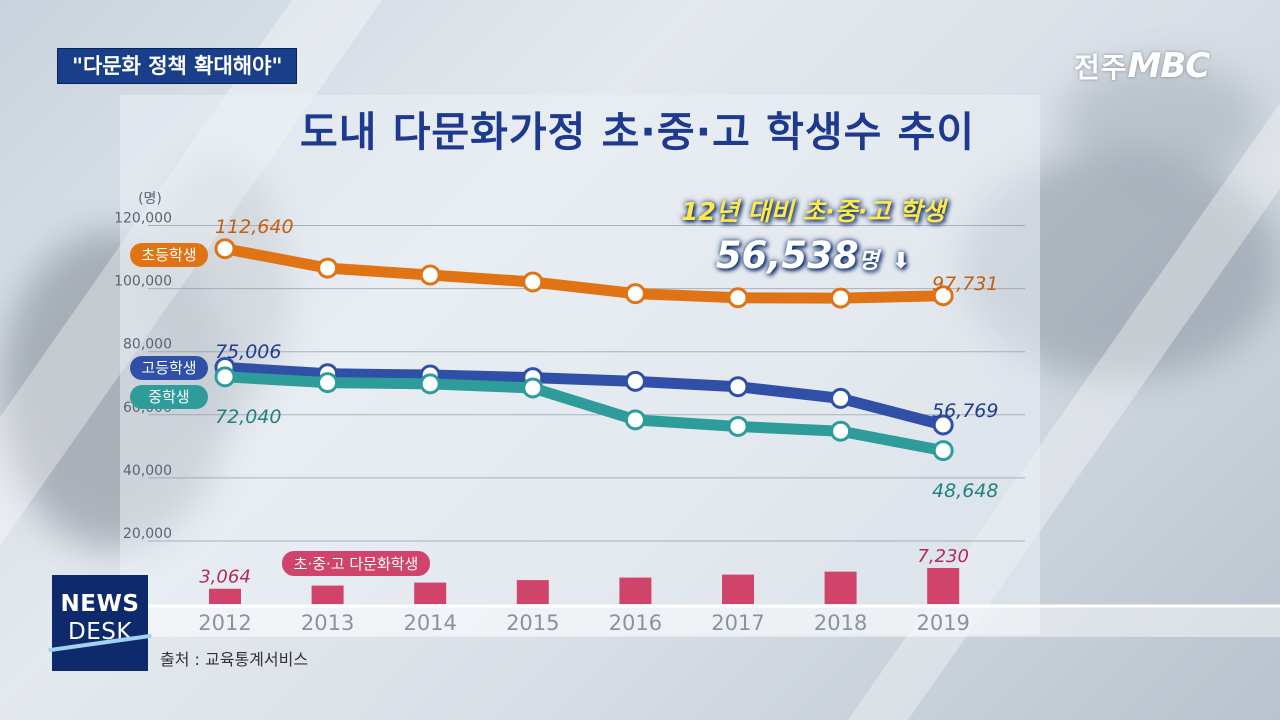  Describe the element at coordinates (143, 282) in the screenshot. I see `y-tick-label: 100,000` at that location.